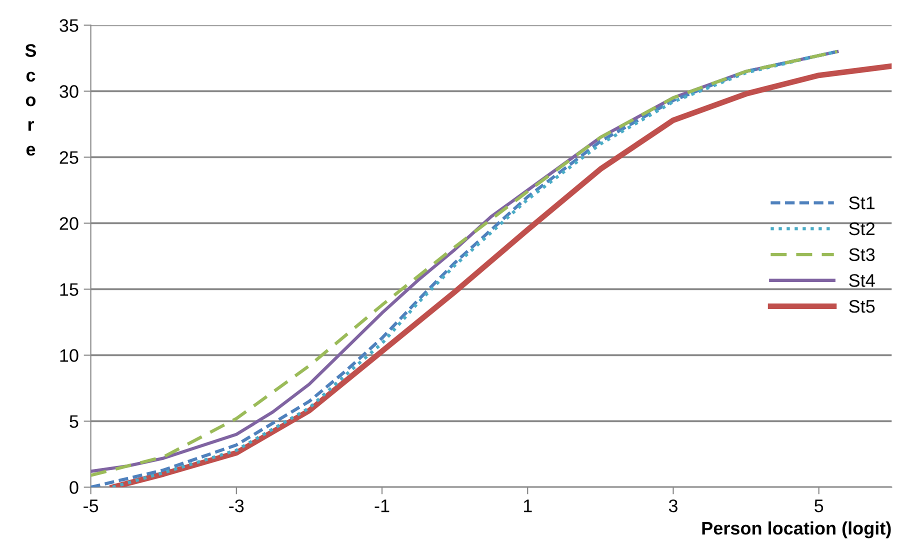  What do you see at coordinates (236, 505) in the screenshot?
I see `x-tick-label: -3` at bounding box center [236, 505].